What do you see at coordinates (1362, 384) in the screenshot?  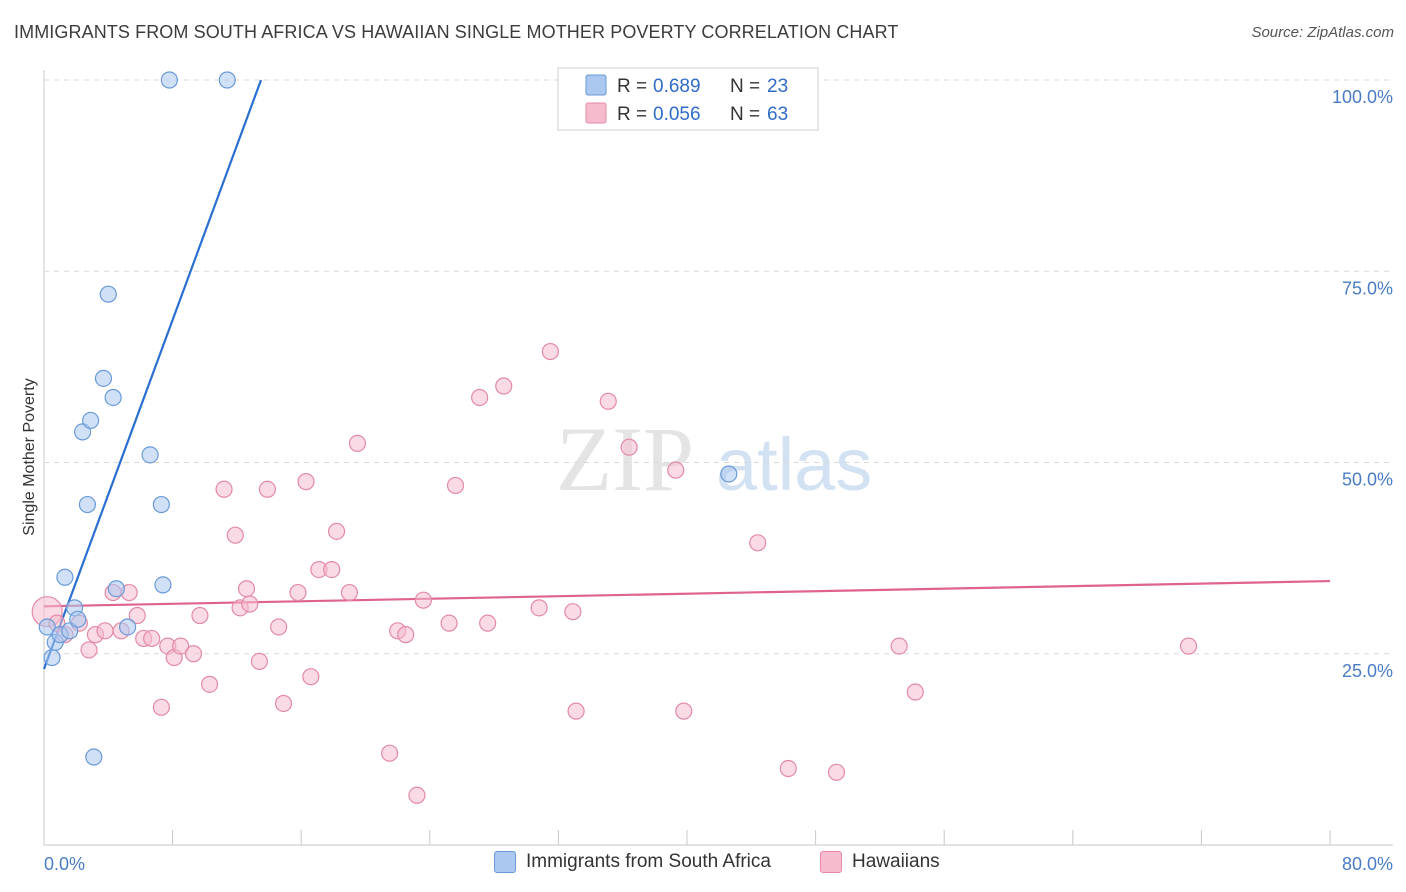 I see `y-tick-labels: 25.0% 50.0% 75.0% 100.0%` at bounding box center [1362, 384].